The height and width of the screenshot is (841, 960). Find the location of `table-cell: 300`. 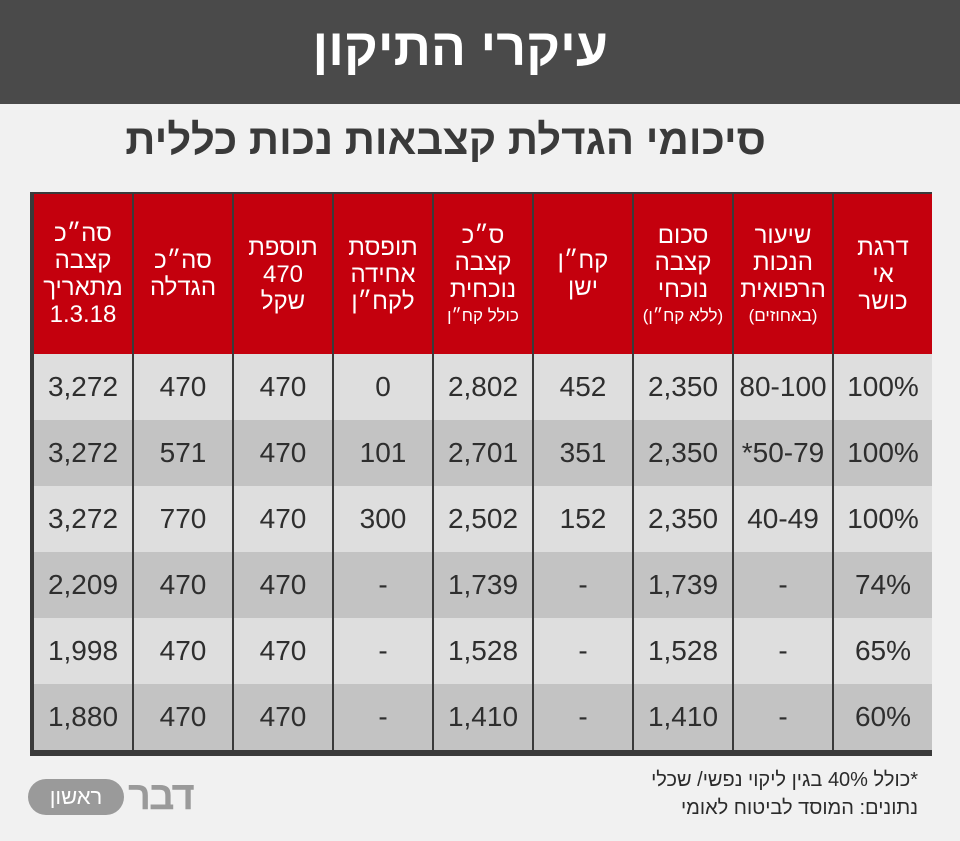

table-cell: 300 is located at coordinates (383, 519).